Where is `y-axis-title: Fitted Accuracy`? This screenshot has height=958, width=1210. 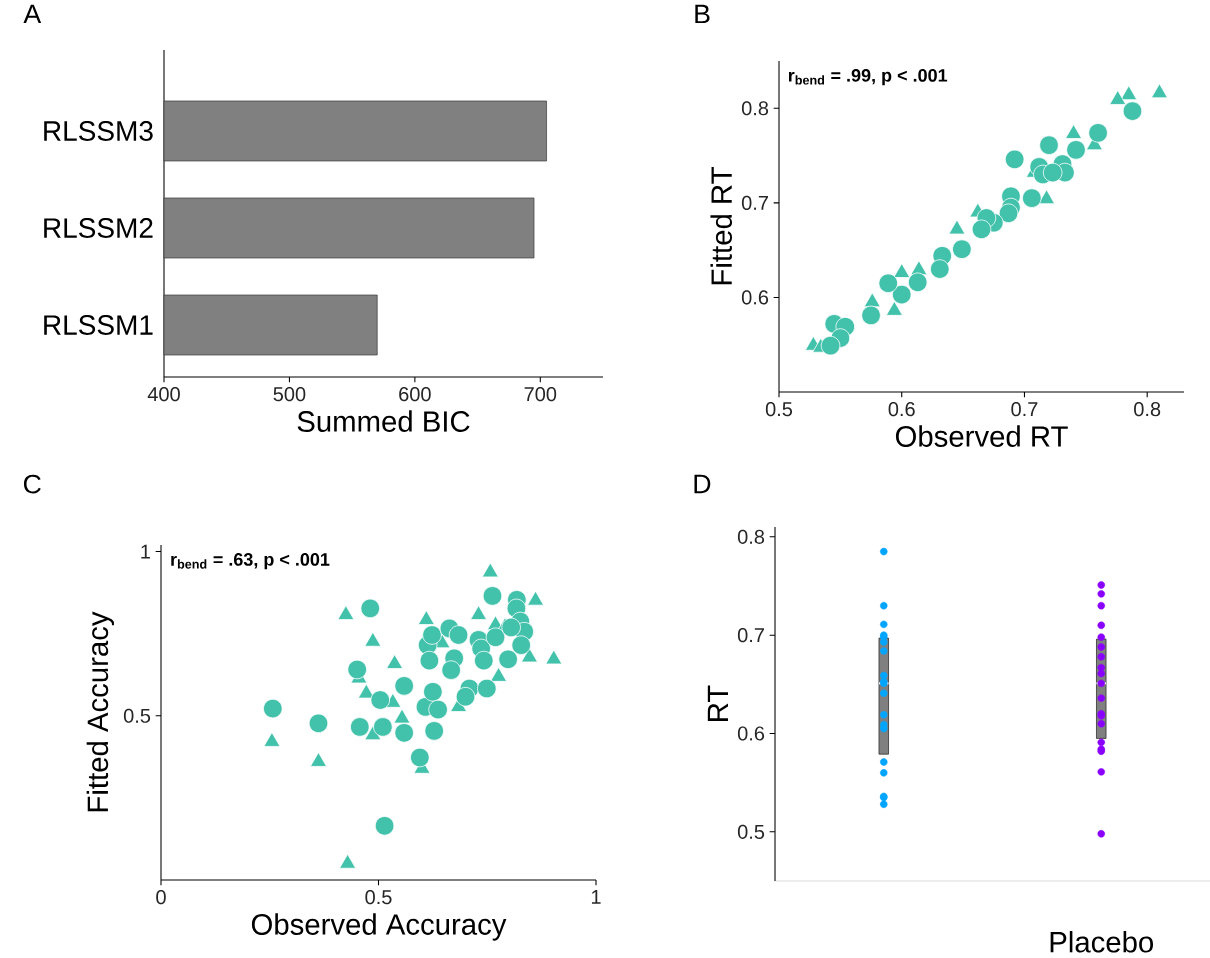 y-axis-title: Fitted Accuracy is located at coordinates (100, 711).